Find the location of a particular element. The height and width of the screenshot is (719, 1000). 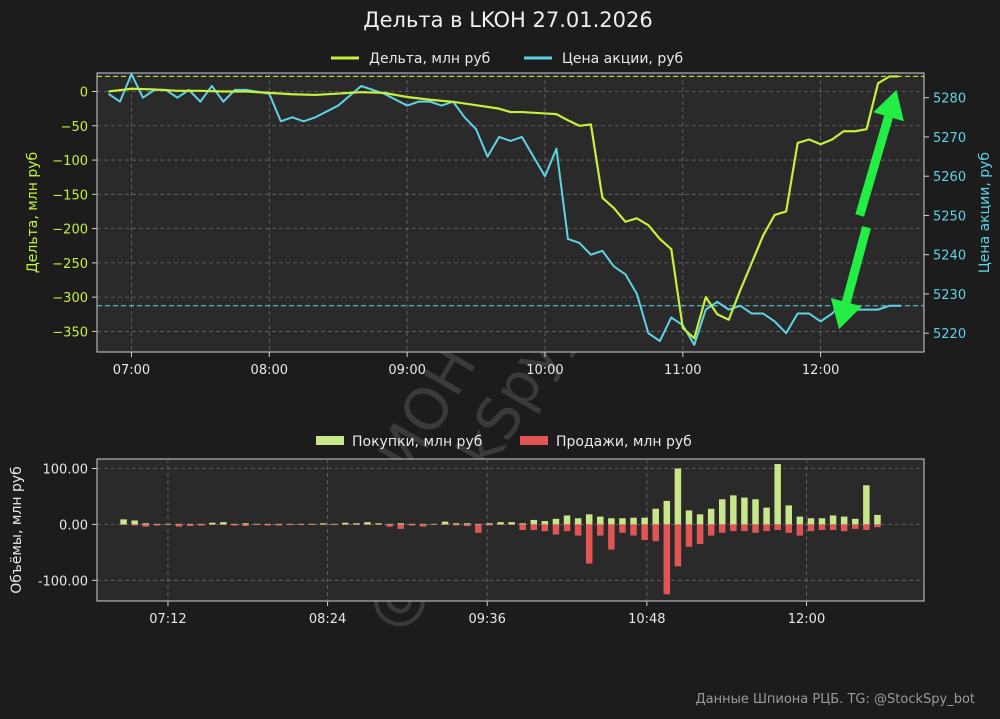

x-tick-label: 08:00 is located at coordinates (269, 370).